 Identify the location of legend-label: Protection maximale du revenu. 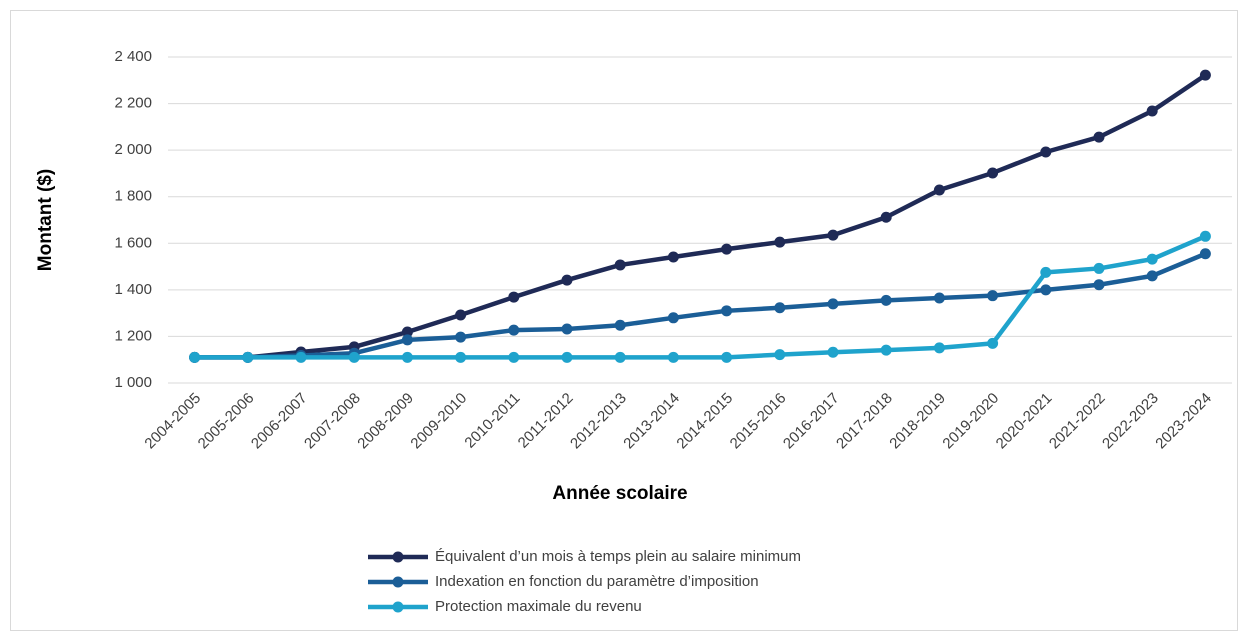
(538, 606).